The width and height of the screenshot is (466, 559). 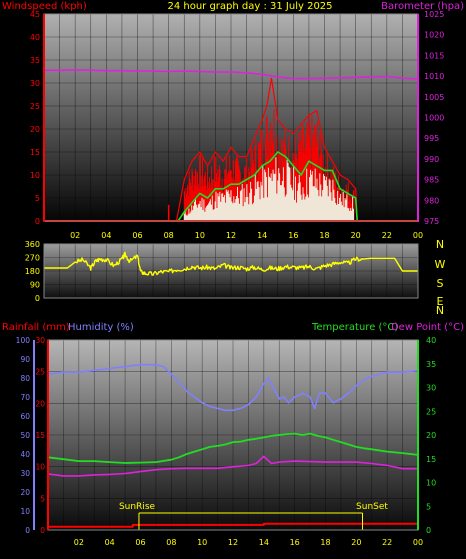 I want to click on compass-label: S, so click(x=440, y=283).